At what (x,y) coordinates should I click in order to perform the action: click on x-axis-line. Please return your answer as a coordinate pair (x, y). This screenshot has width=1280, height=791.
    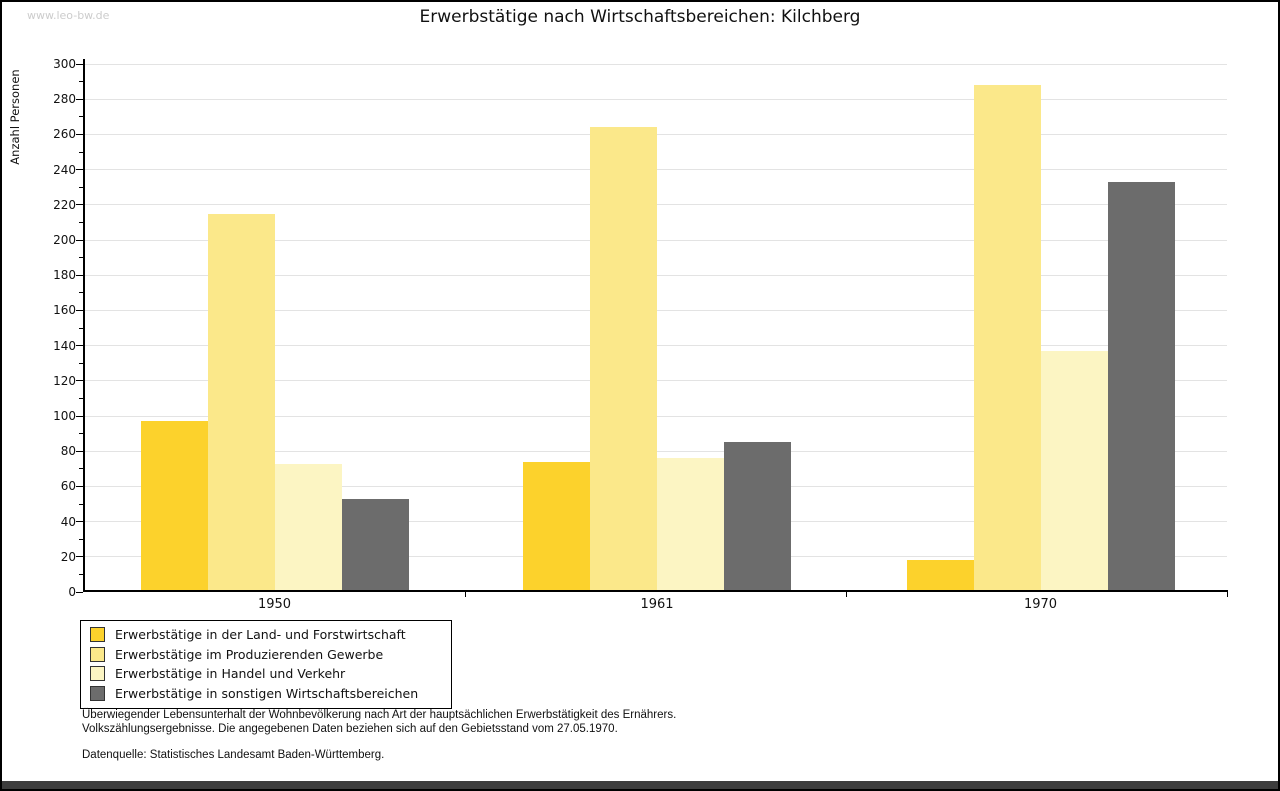
    Looking at the image, I should click on (655, 591).